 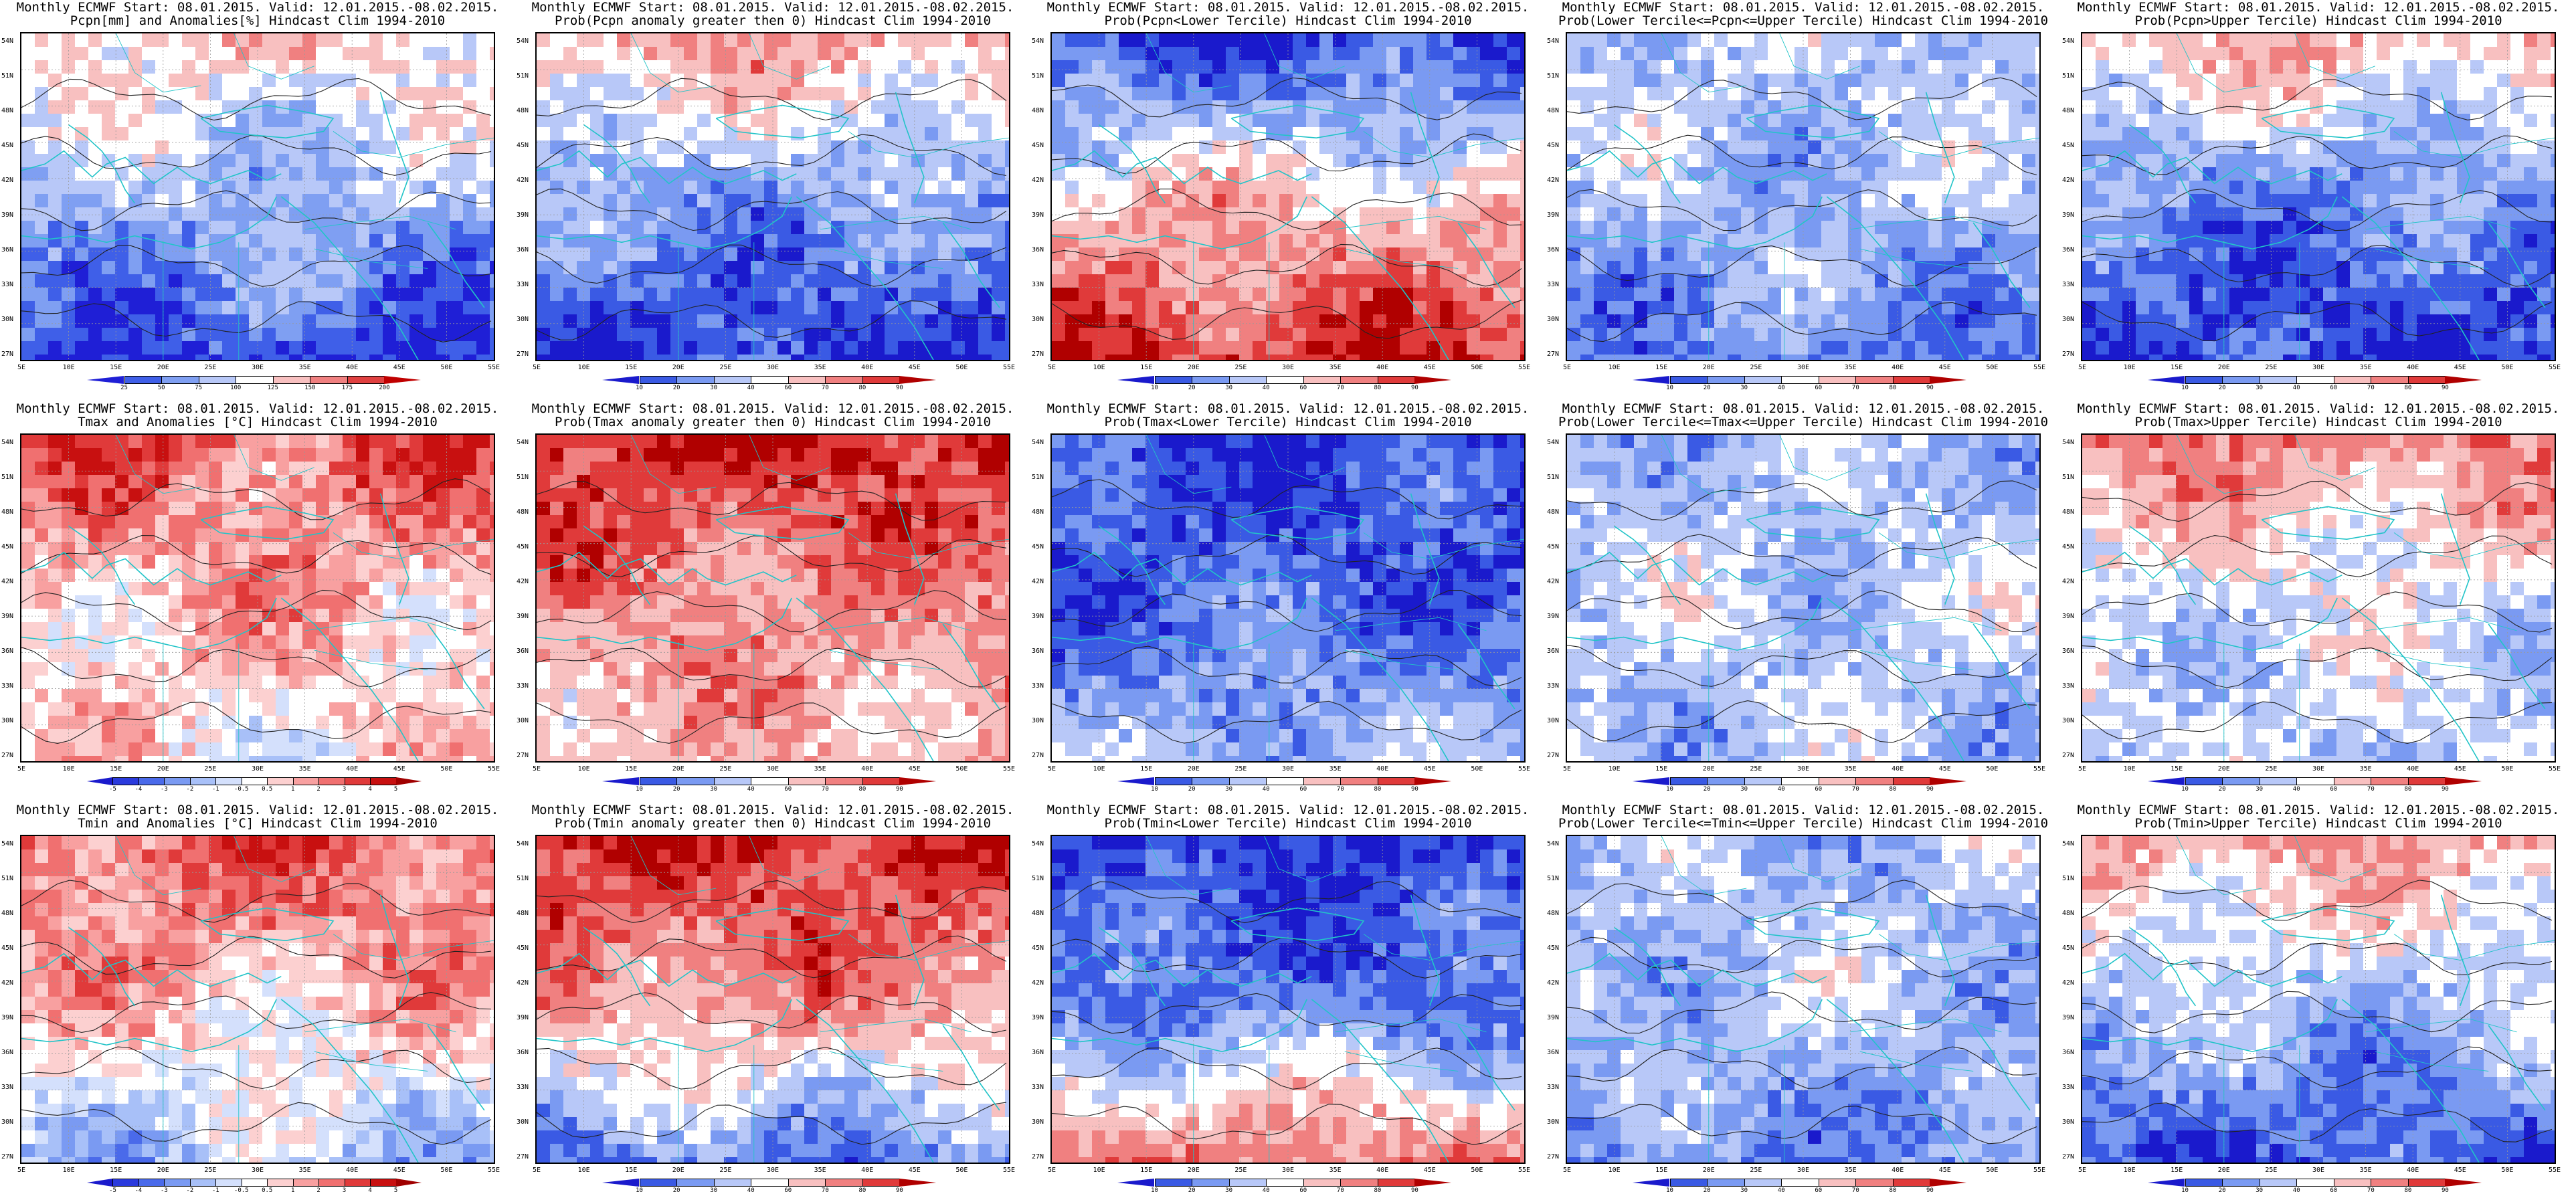 What do you see at coordinates (256, 210) in the screenshot?
I see `contour-line` at bounding box center [256, 210].